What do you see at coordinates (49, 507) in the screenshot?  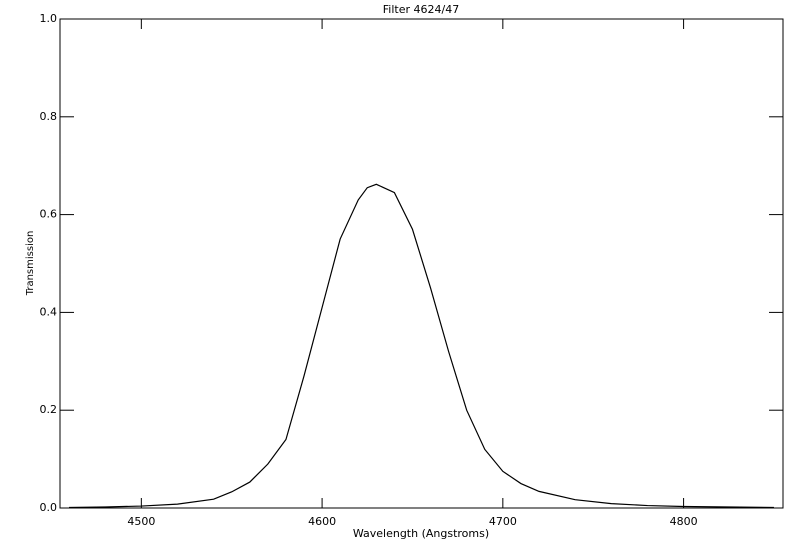 I see `y-tick-label: 0.0` at bounding box center [49, 507].